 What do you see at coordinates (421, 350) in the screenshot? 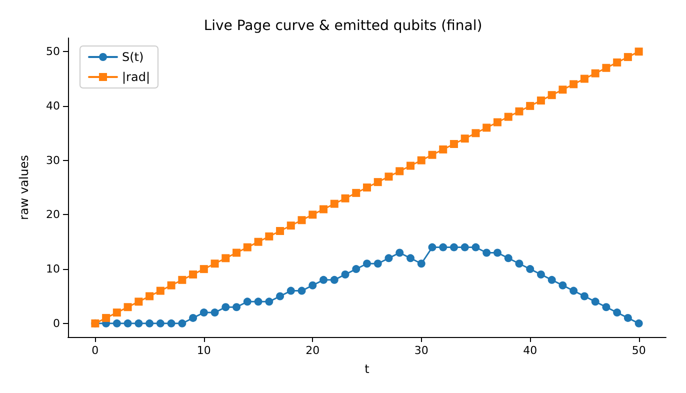
I see `x-tick-label: 30` at bounding box center [421, 350].